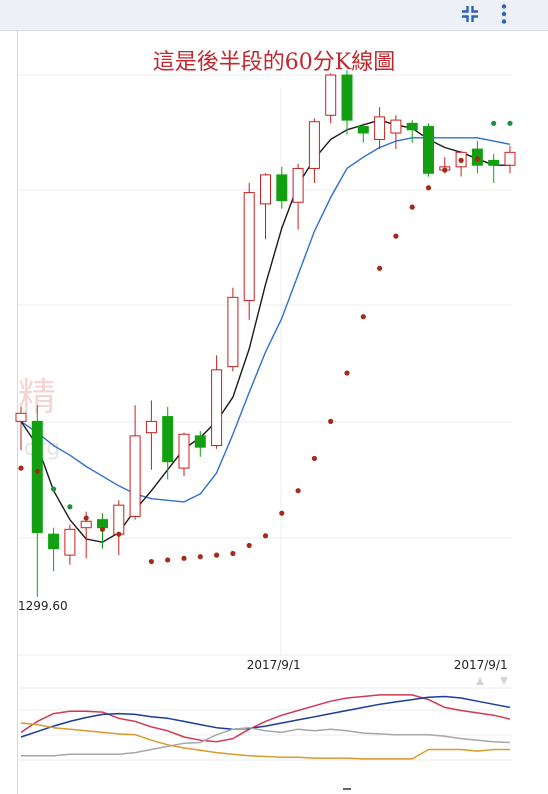 The width and height of the screenshot is (548, 794). I want to click on scroll-up-icon, so click(480, 681).